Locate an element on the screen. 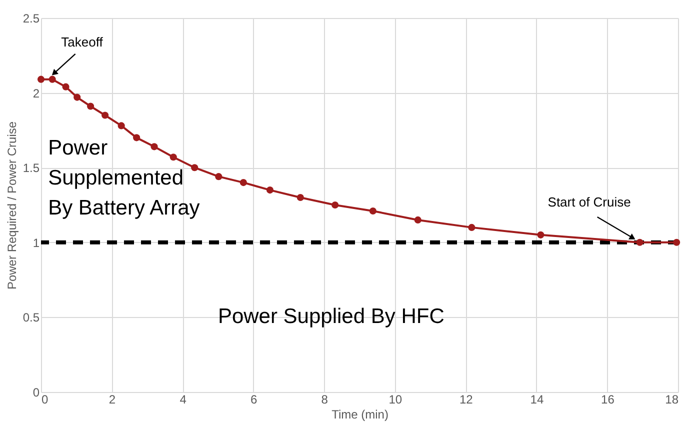 The width and height of the screenshot is (689, 425). x-tick-label: 8 is located at coordinates (324, 399).